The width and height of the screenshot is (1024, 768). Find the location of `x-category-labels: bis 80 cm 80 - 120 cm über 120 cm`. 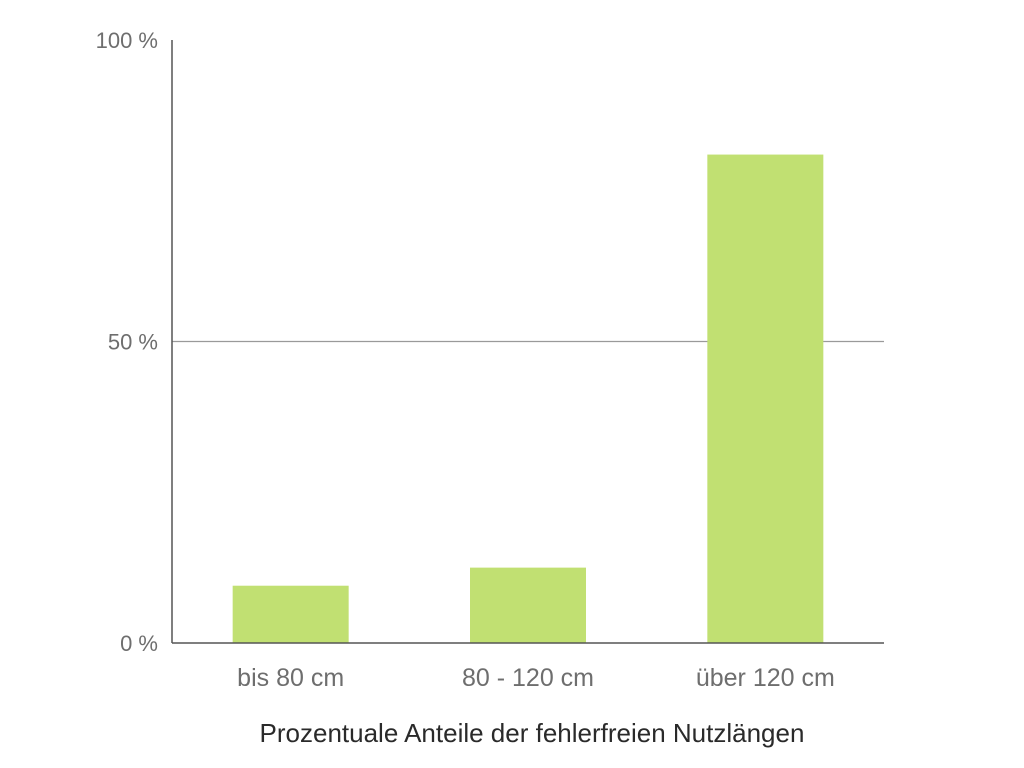

x-category-labels: bis 80 cm 80 - 120 cm über 120 cm is located at coordinates (536, 678).